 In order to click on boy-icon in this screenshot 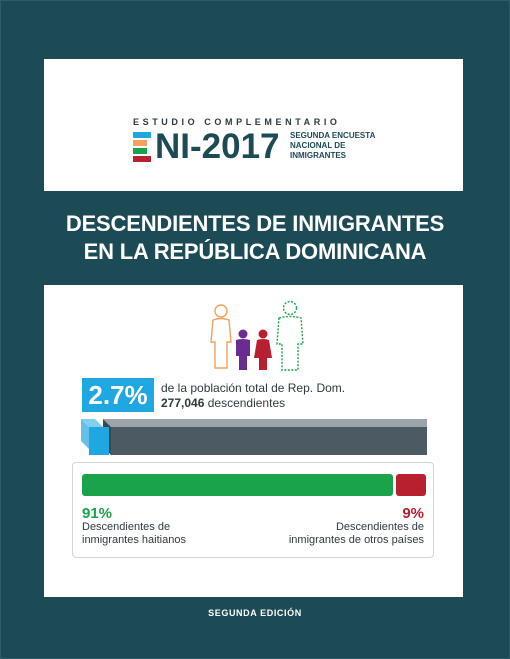, I will do `click(243, 349)`.